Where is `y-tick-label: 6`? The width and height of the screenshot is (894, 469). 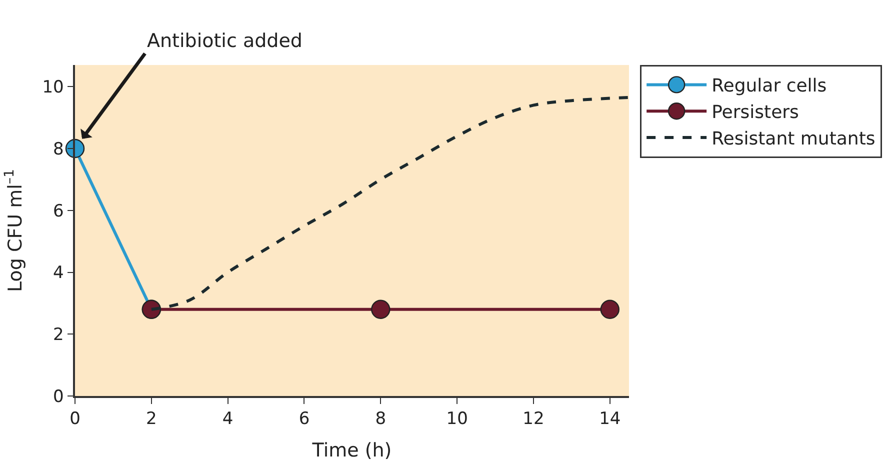 y-tick-label: 6 is located at coordinates (58, 211).